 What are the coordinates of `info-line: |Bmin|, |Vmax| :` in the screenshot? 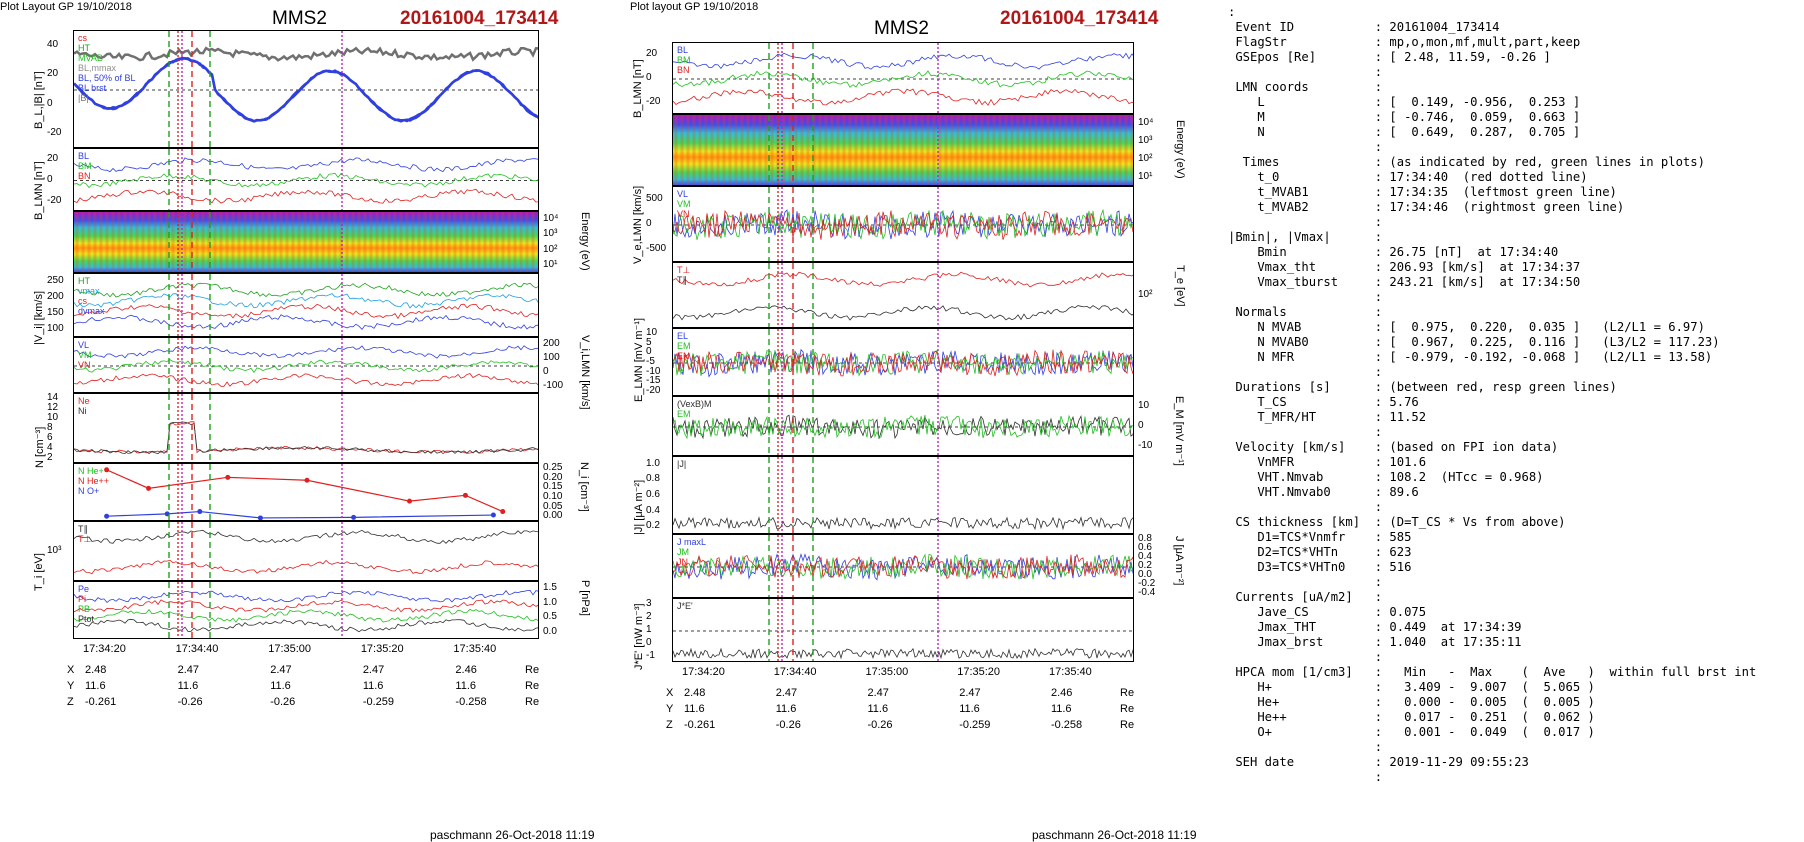 It's located at (1305, 237).